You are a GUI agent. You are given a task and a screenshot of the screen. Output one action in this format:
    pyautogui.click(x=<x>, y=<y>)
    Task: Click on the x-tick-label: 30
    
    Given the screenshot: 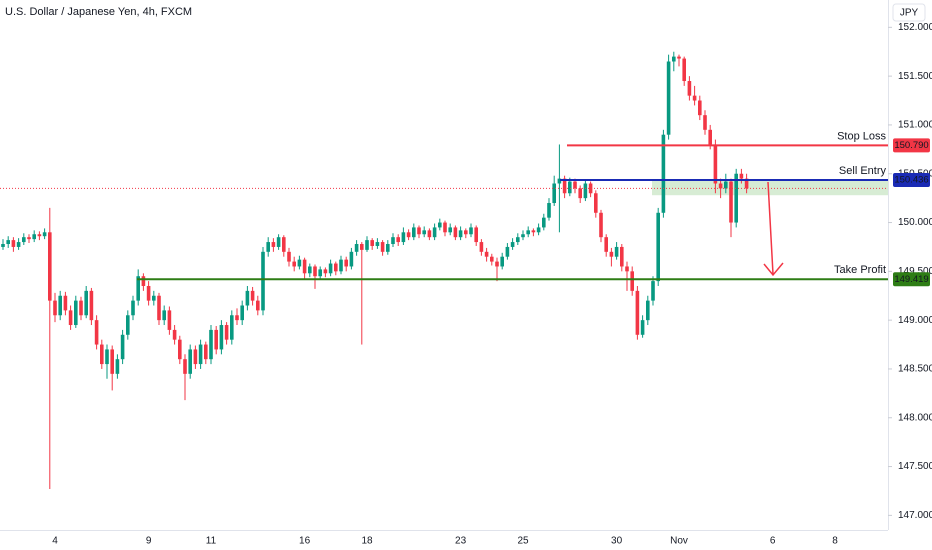 What is the action you would take?
    pyautogui.click(x=617, y=541)
    